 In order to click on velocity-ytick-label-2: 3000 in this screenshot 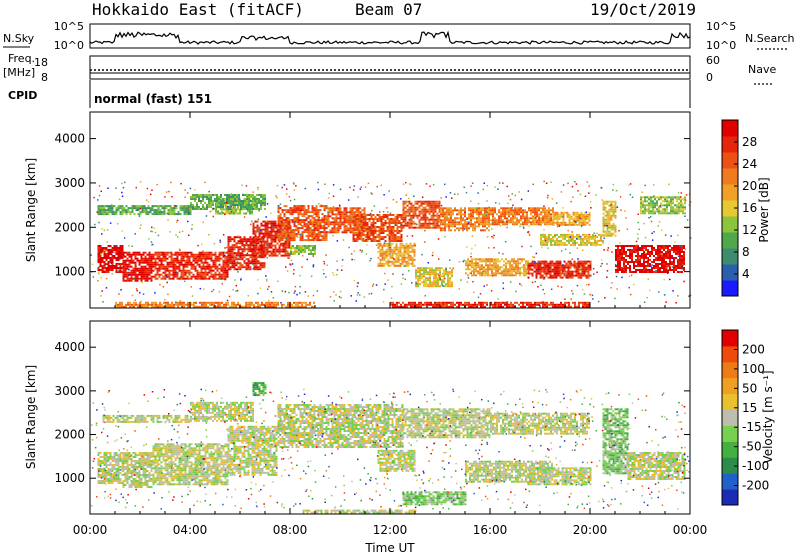, I will do `click(69, 391)`.